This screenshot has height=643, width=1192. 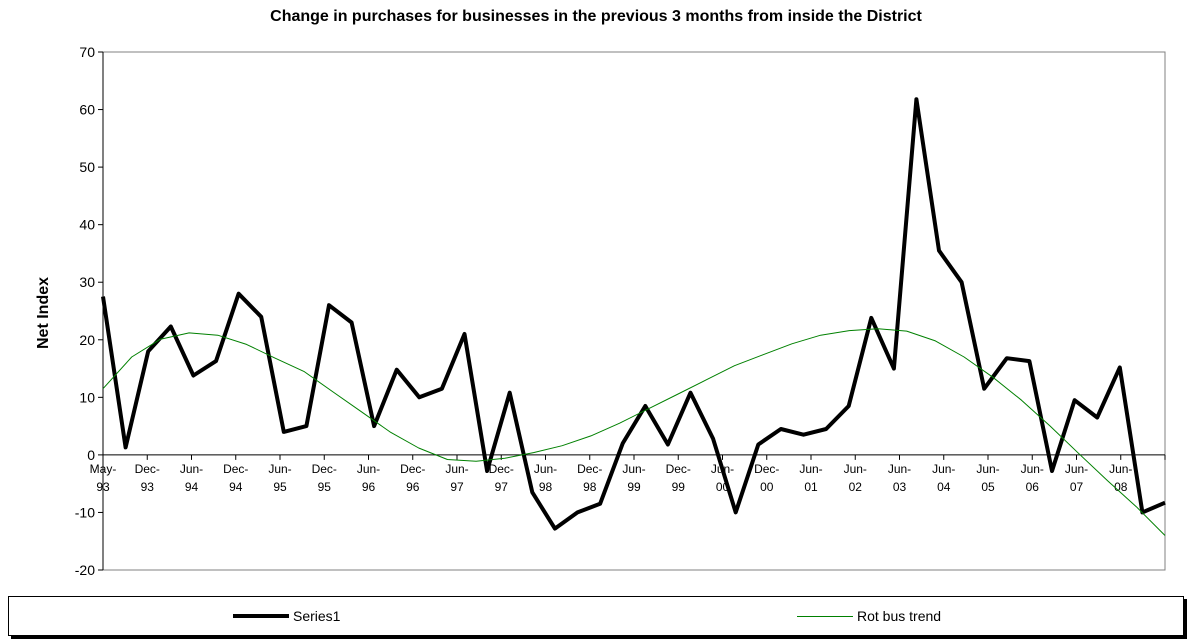 What do you see at coordinates (87, 397) in the screenshot?
I see `y-tick-label: 10` at bounding box center [87, 397].